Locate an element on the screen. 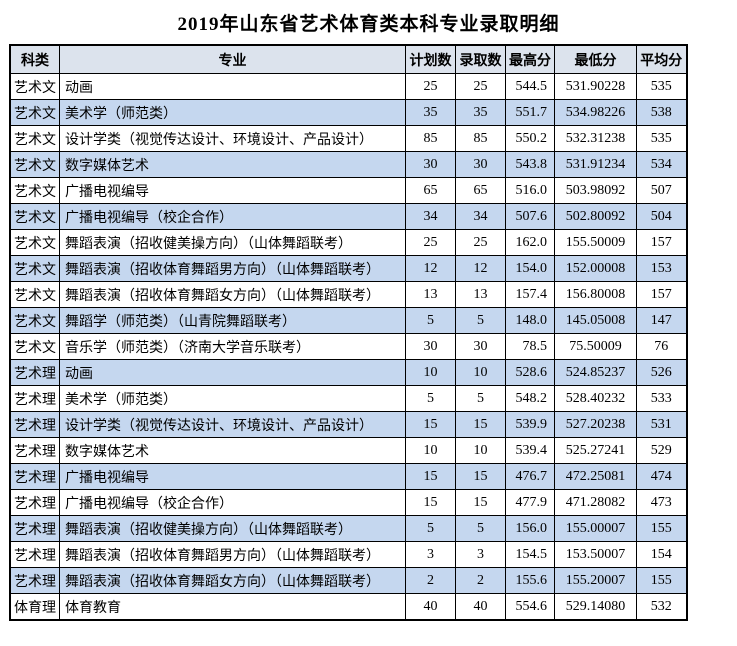 The image size is (737, 646). table-header-row: 科类 专业 计划数 录取数 最高分 最低分 平均分 is located at coordinates (348, 59).